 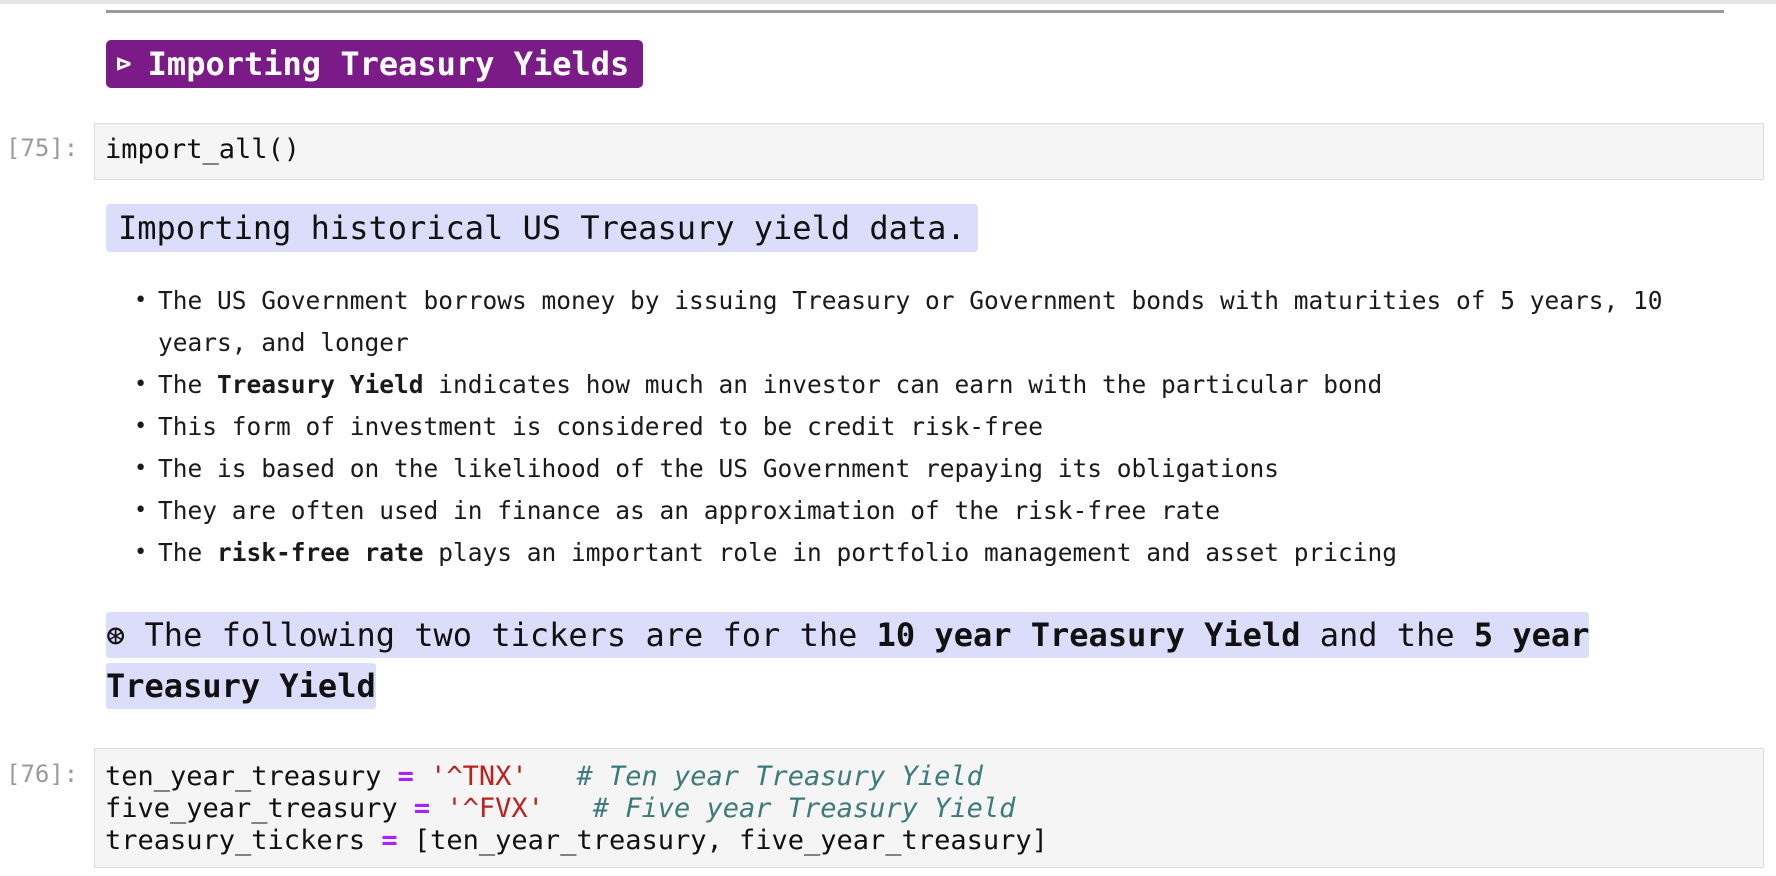 I want to click on list-item-bold: Treasury Yield, so click(x=320, y=384).